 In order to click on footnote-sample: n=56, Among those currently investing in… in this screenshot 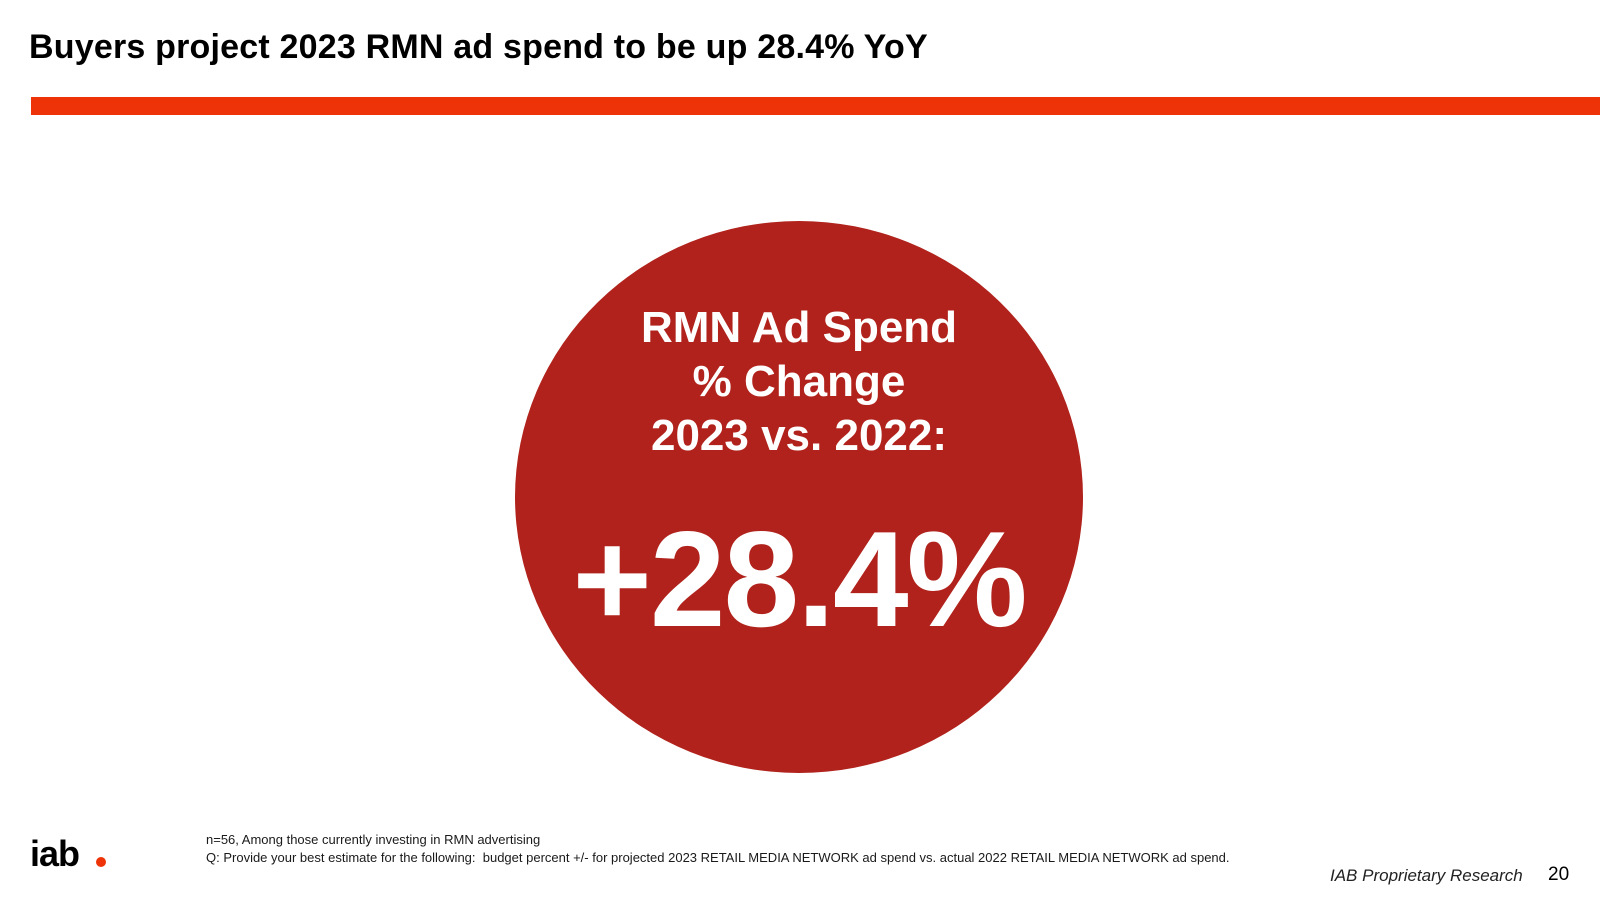, I will do `click(373, 839)`.